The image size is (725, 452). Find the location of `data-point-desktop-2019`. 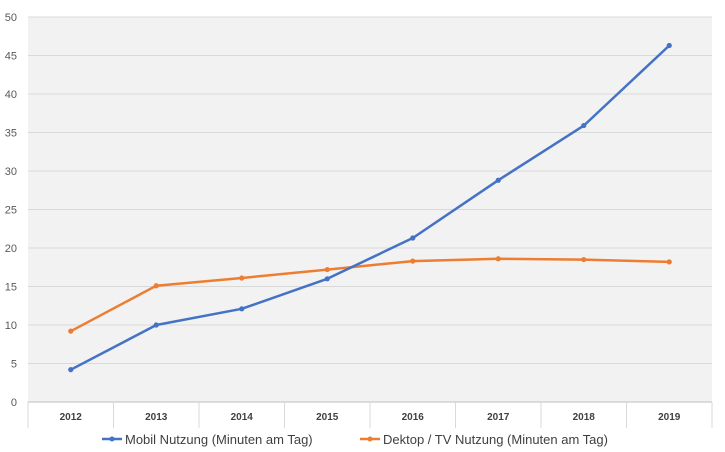

data-point-desktop-2019 is located at coordinates (669, 262).